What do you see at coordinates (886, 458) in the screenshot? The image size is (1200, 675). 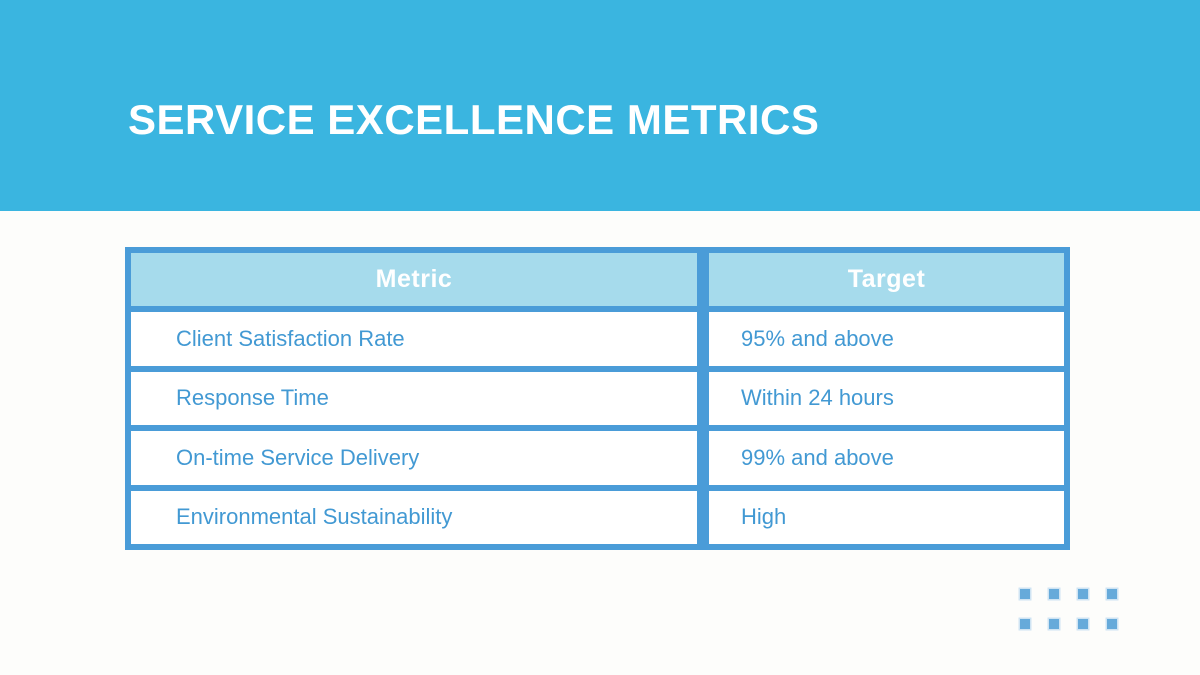 I see `table-cell-target: 99% and above` at bounding box center [886, 458].